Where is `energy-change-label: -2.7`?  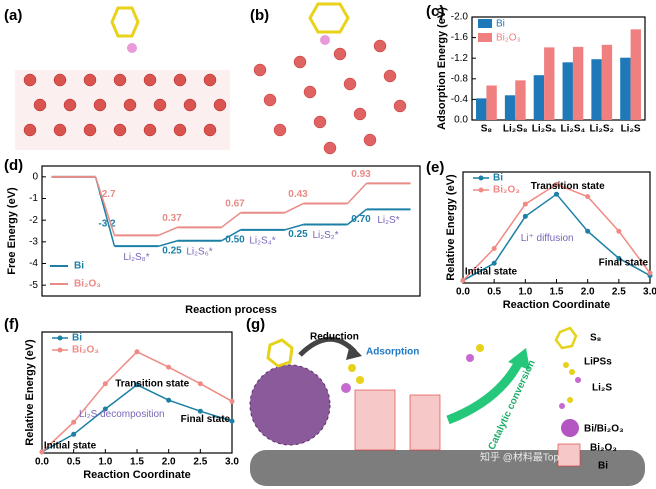 energy-change-label: -2.7 is located at coordinates (107, 194).